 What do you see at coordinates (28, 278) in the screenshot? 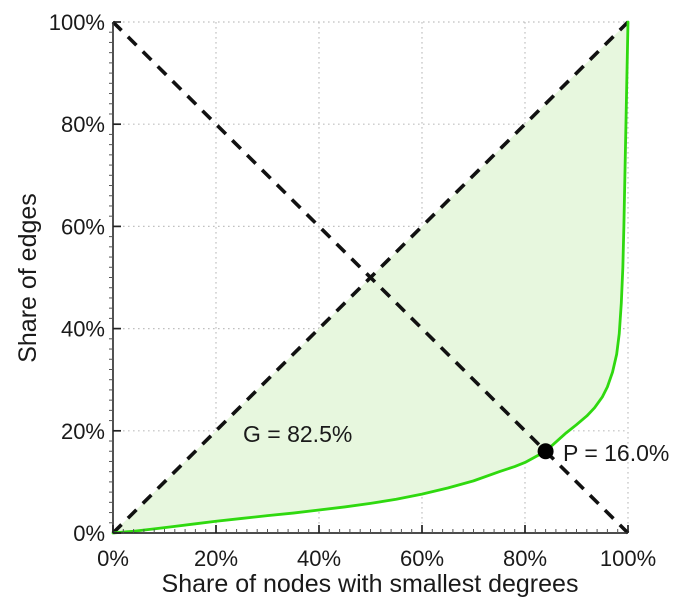
I see `y-axis-label: Share of edges` at bounding box center [28, 278].